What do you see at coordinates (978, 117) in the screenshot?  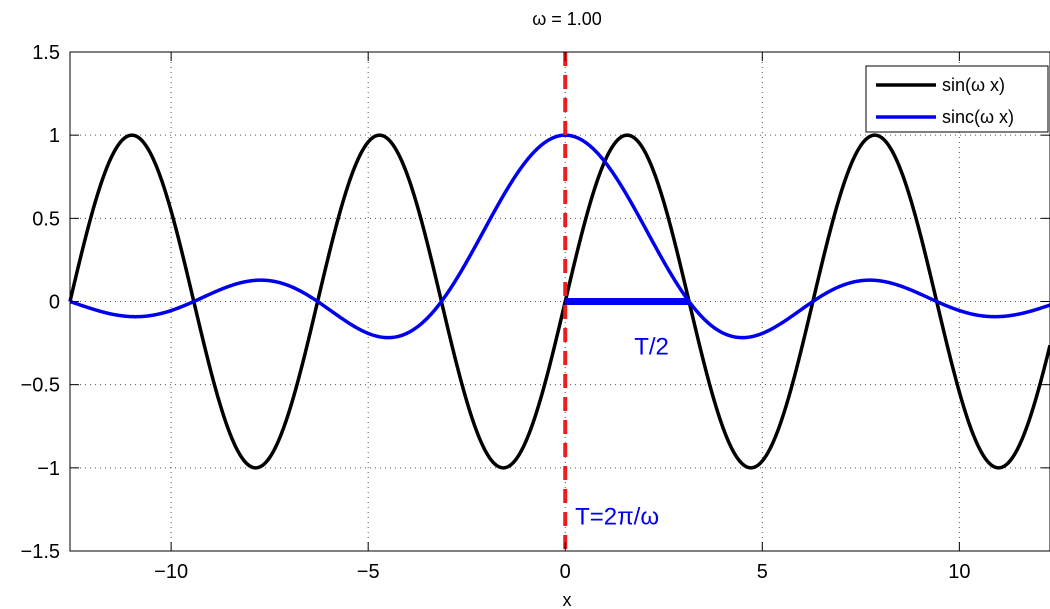 I see `legend-label-sinc: sinc(ω x)` at bounding box center [978, 117].